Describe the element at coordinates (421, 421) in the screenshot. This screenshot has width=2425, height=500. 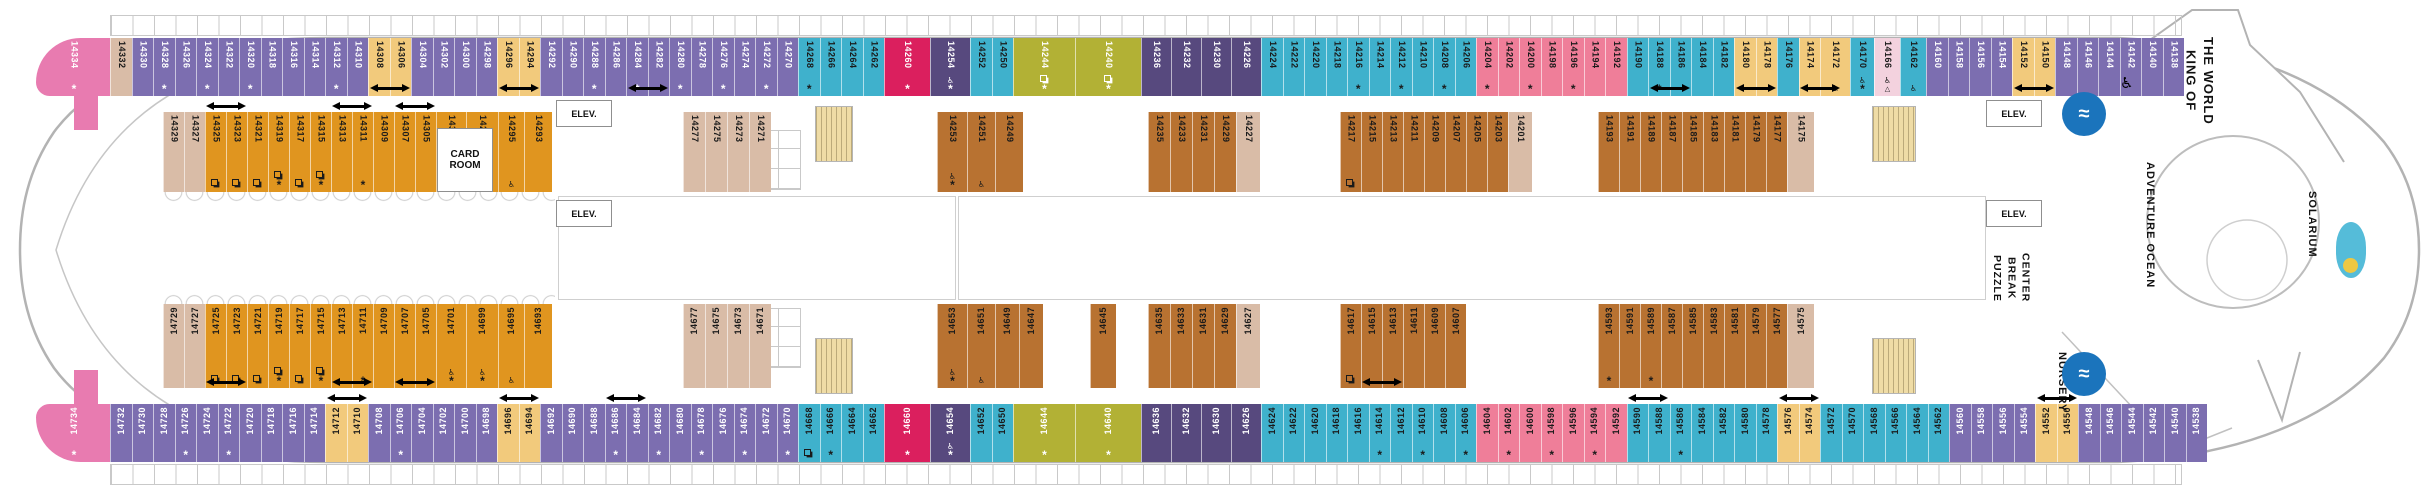
I see `cabin-number: 14704` at that location.